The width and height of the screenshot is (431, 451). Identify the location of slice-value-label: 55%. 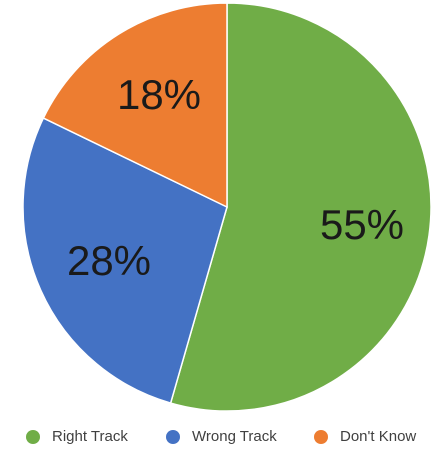
(362, 224).